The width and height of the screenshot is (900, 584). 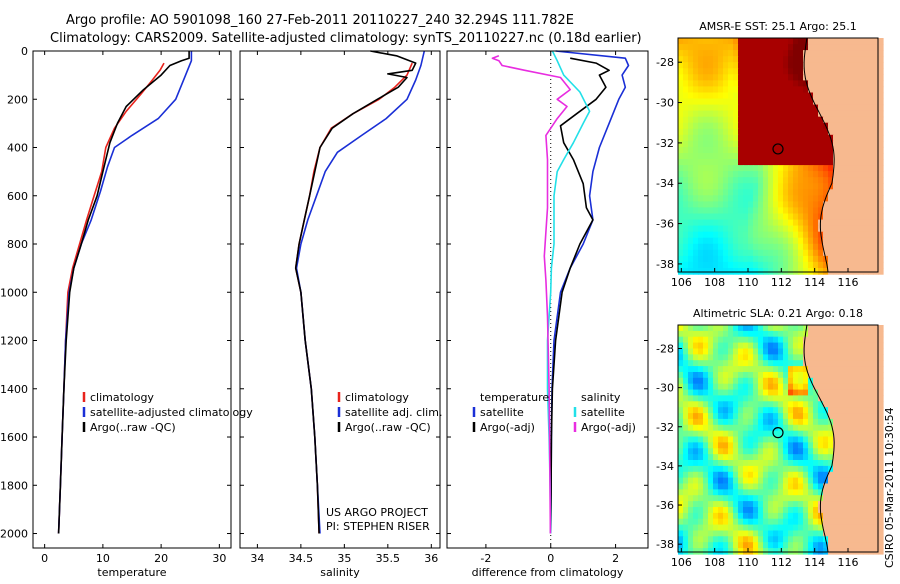 I want to click on legend-label: satellite adj. clim., so click(x=393, y=412).